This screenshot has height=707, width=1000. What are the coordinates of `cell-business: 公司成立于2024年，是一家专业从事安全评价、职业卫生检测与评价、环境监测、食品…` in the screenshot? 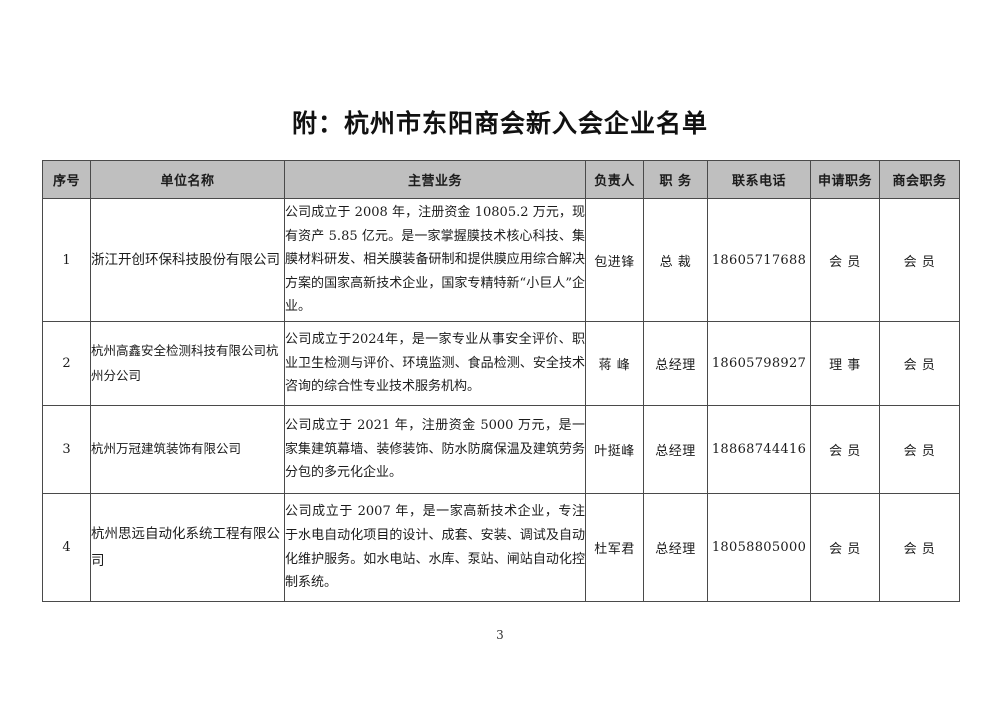 It's located at (435, 363).